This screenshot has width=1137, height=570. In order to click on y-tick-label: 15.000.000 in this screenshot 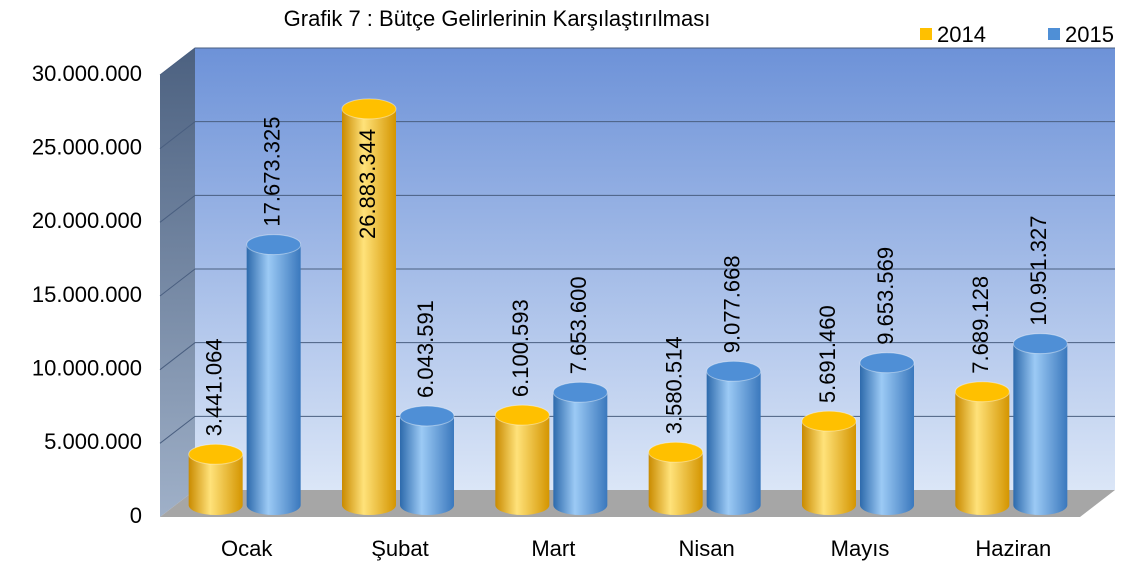, I will do `click(87, 294)`.